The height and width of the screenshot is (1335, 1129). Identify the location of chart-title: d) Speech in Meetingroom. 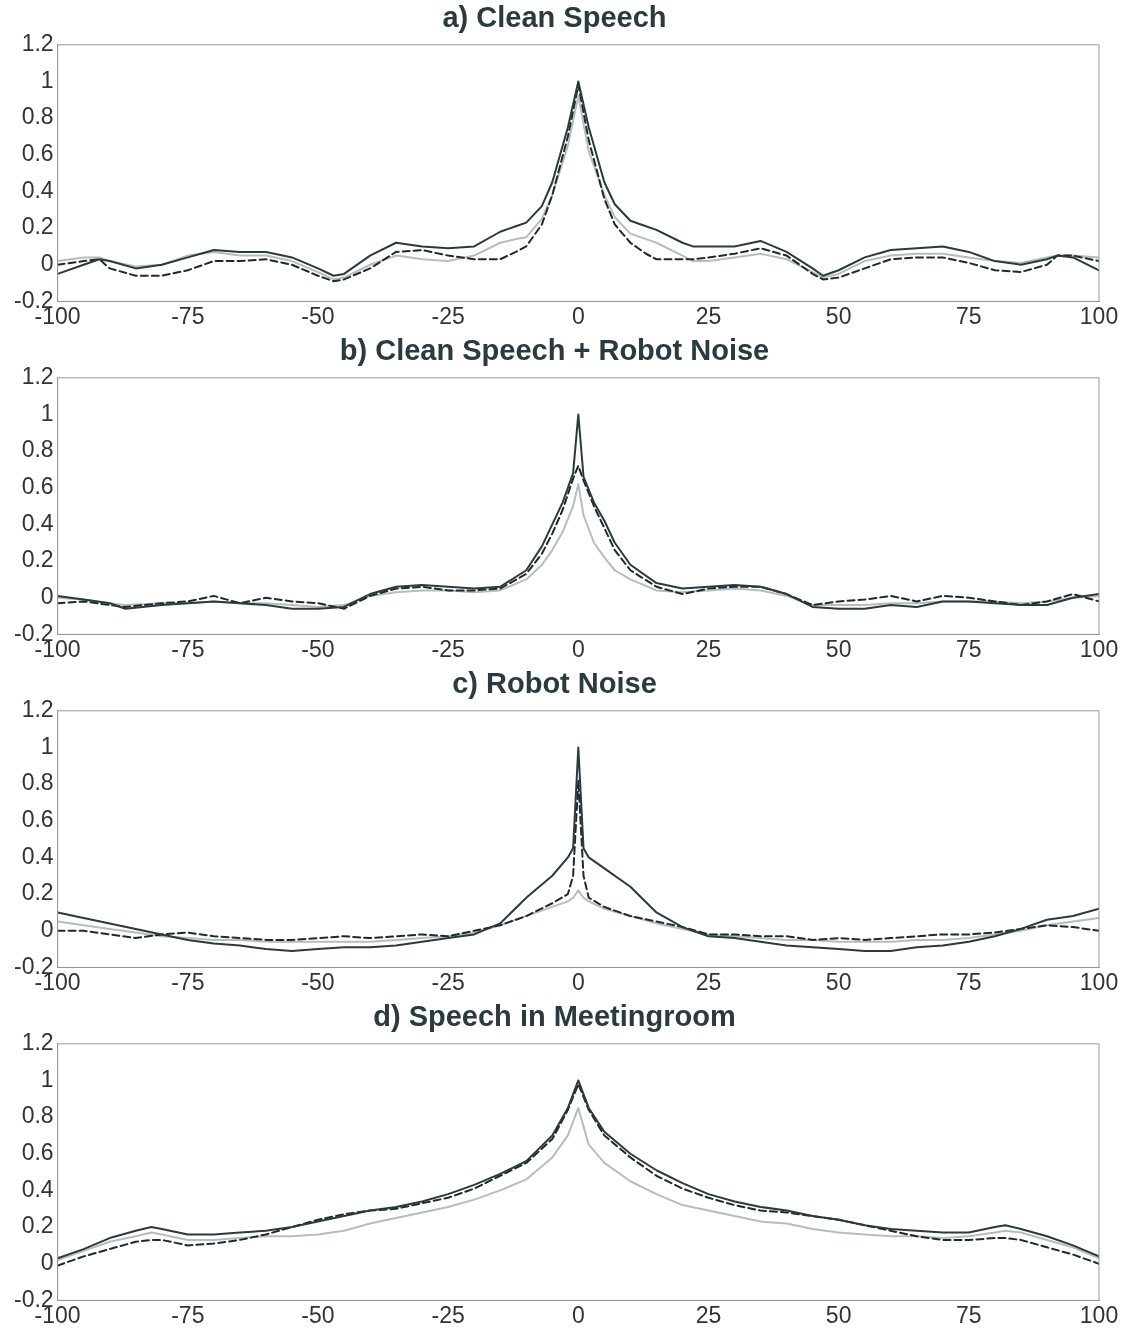
(554, 1016).